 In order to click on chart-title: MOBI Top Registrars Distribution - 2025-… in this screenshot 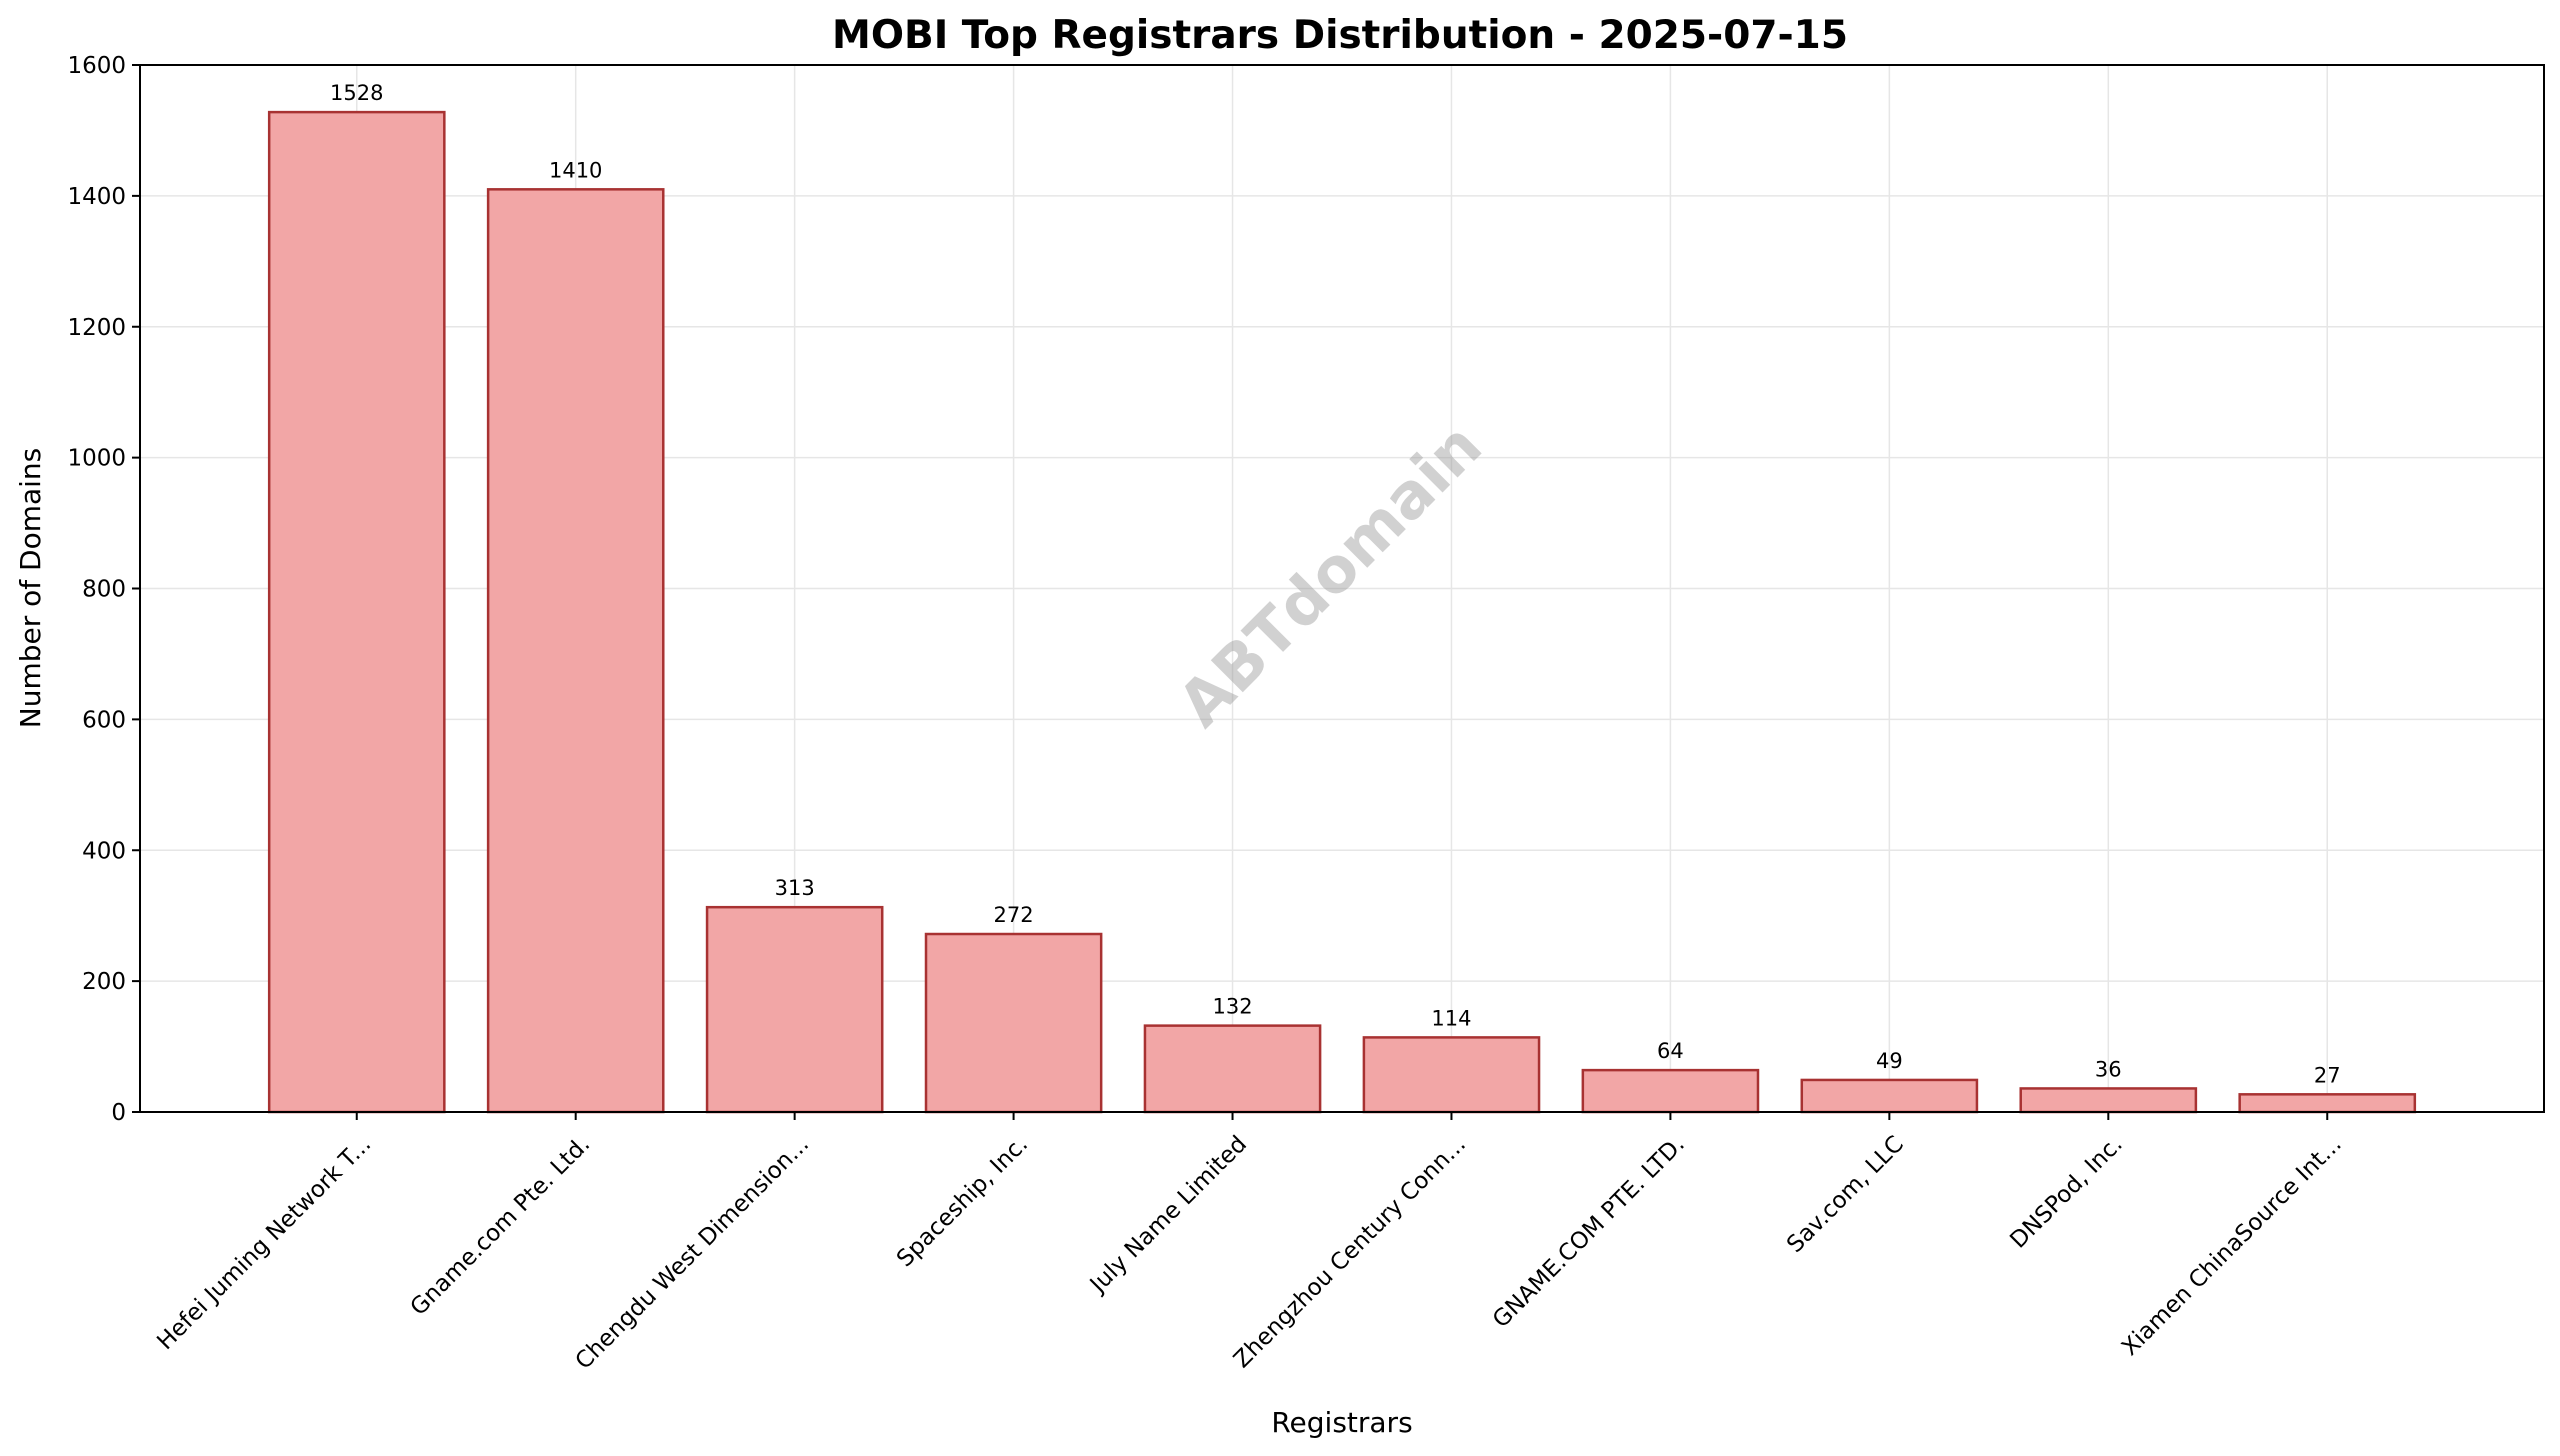, I will do `click(1340, 35)`.